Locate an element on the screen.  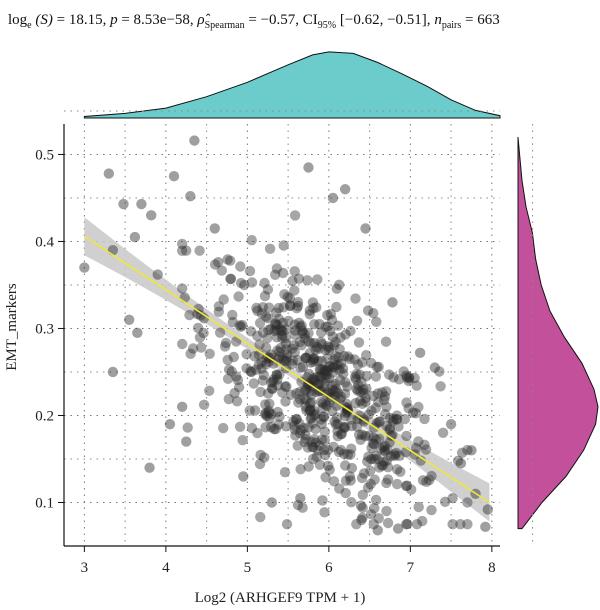
rho-value: = −0.57, is located at coordinates (274, 20).